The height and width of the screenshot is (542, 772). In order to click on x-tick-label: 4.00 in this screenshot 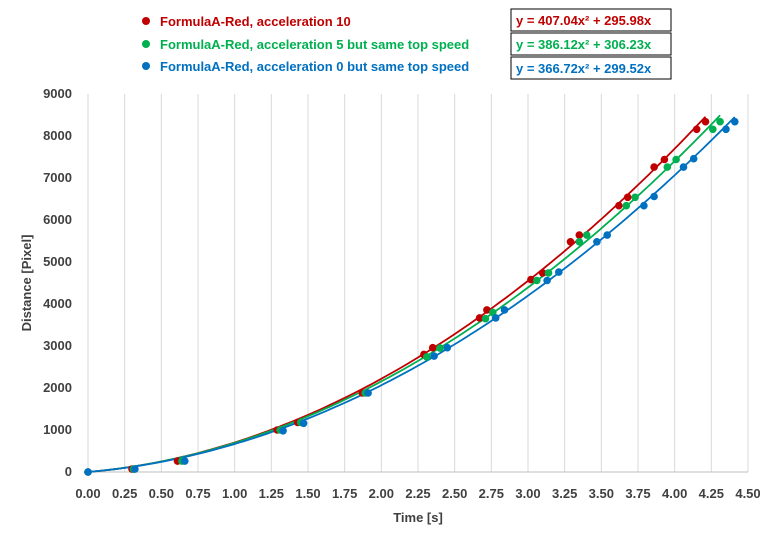, I will do `click(674, 493)`.